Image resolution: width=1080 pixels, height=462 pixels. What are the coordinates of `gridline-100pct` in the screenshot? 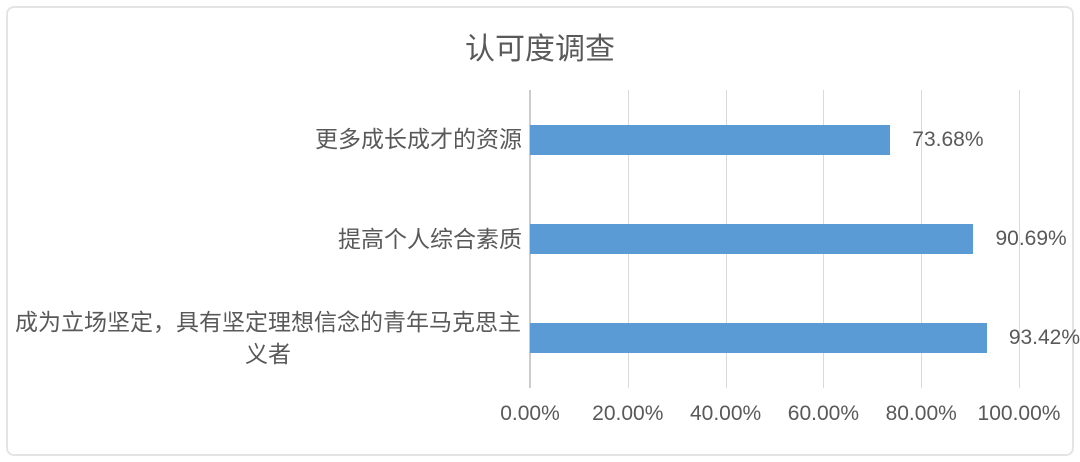 It's located at (1019, 239).